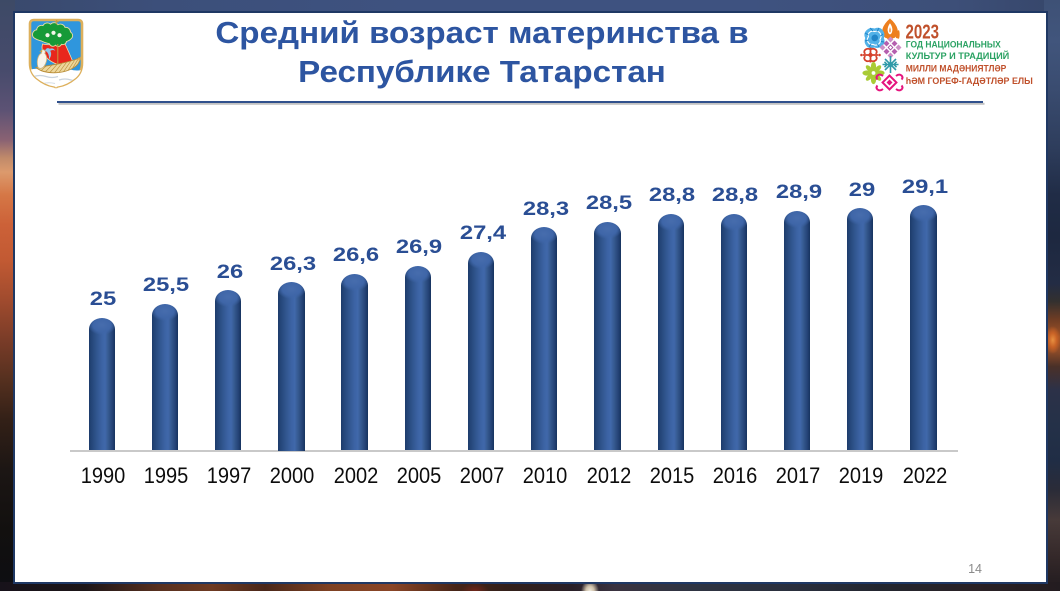 This screenshot has width=1060, height=591. I want to click on svg-text: КУЛЬТУР И ТРАДИЦИЙ, so click(958, 55).